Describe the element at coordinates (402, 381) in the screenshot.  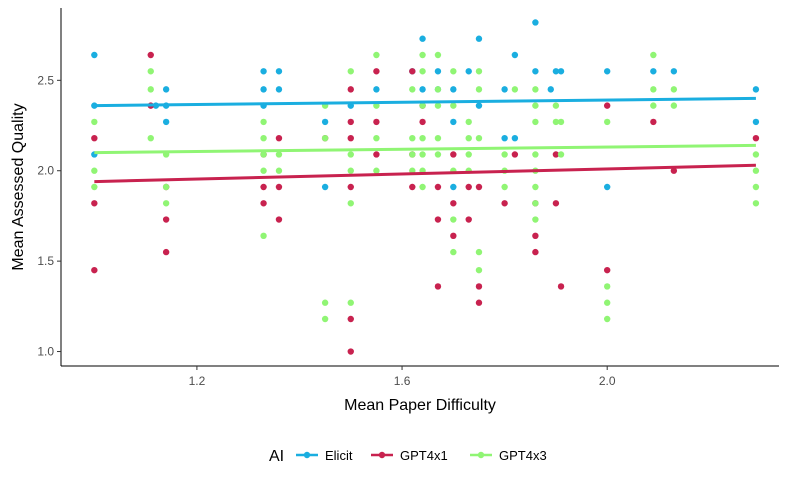
I see `x-tick-label: 1.6` at that location.